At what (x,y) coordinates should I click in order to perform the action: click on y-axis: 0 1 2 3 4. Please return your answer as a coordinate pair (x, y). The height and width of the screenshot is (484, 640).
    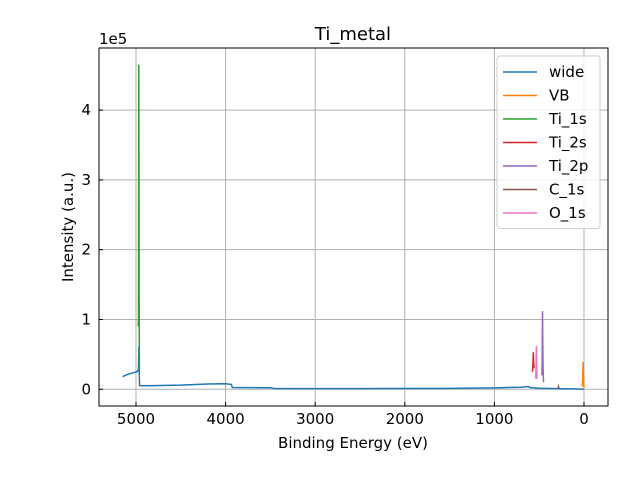
    Looking at the image, I should click on (92, 249).